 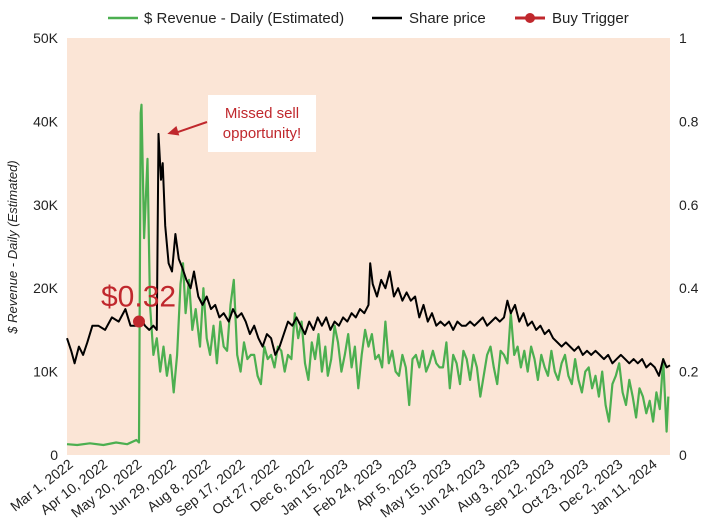 I want to click on annotation-arrow-head, so click(x=173, y=130).